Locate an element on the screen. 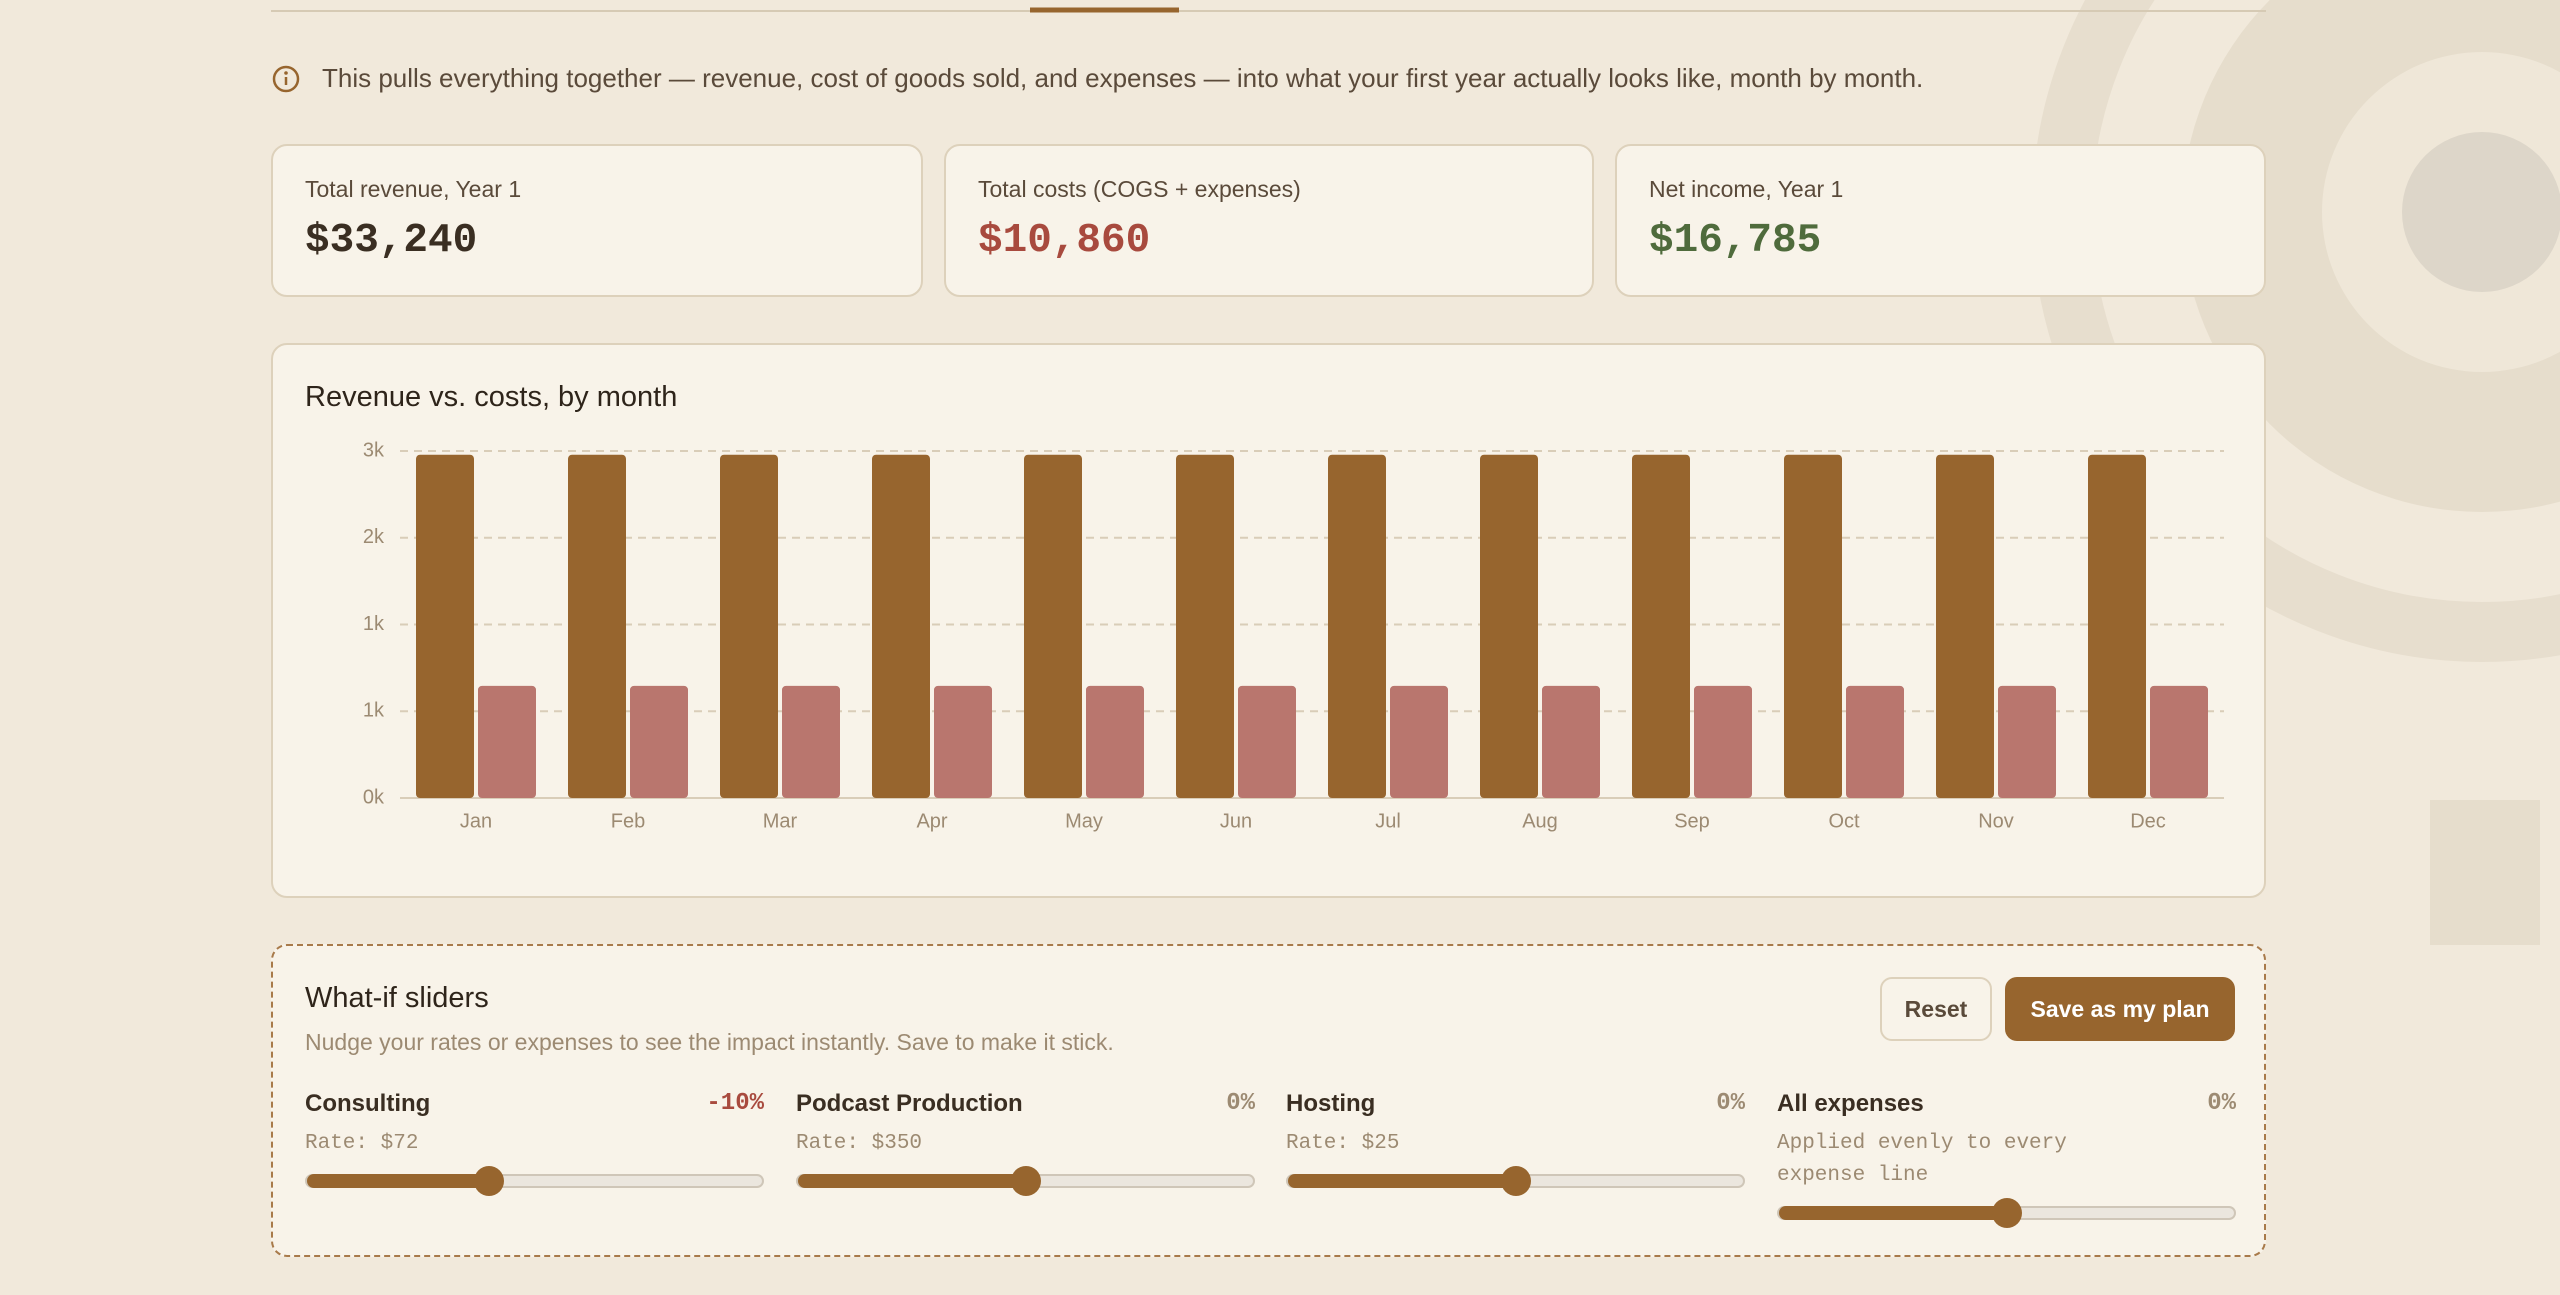 The width and height of the screenshot is (2560, 1295). x-tick-label: Jan is located at coordinates (476, 821).